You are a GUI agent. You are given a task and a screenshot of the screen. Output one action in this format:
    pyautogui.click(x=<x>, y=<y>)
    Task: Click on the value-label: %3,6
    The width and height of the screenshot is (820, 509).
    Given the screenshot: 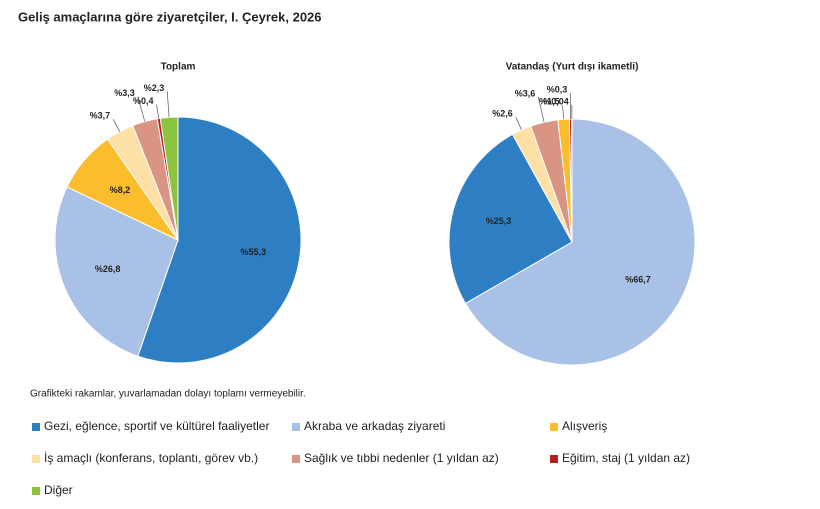 What is the action you would take?
    pyautogui.click(x=525, y=93)
    